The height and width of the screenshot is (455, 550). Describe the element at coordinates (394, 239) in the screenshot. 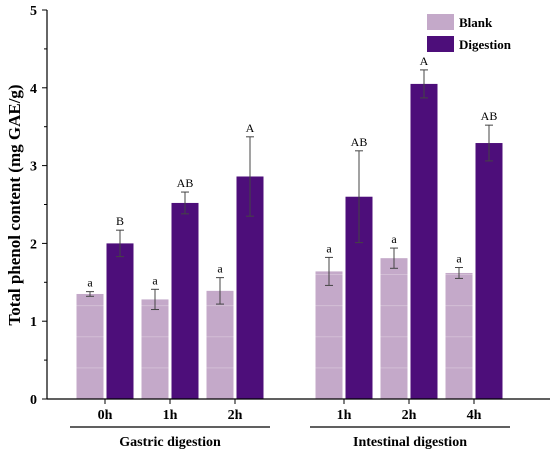

I see `significance-label-blank-5: a` at that location.